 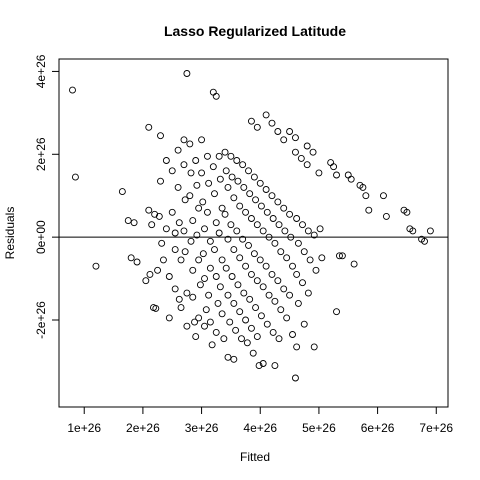 I want to click on x-axis: 1e+26 2e+26 3e+26 4e+26 5e+26 6e+26 7e+26, so click(x=260, y=420).